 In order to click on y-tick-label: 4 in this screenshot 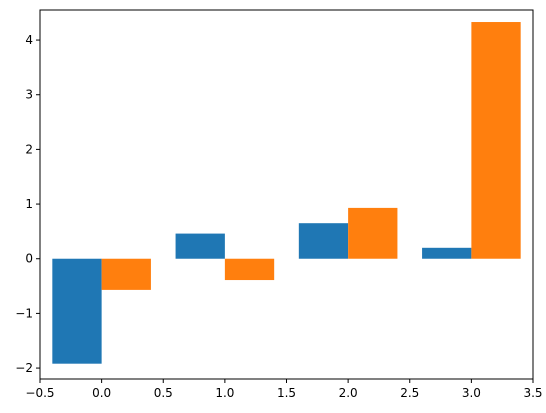, I will do `click(29, 40)`.